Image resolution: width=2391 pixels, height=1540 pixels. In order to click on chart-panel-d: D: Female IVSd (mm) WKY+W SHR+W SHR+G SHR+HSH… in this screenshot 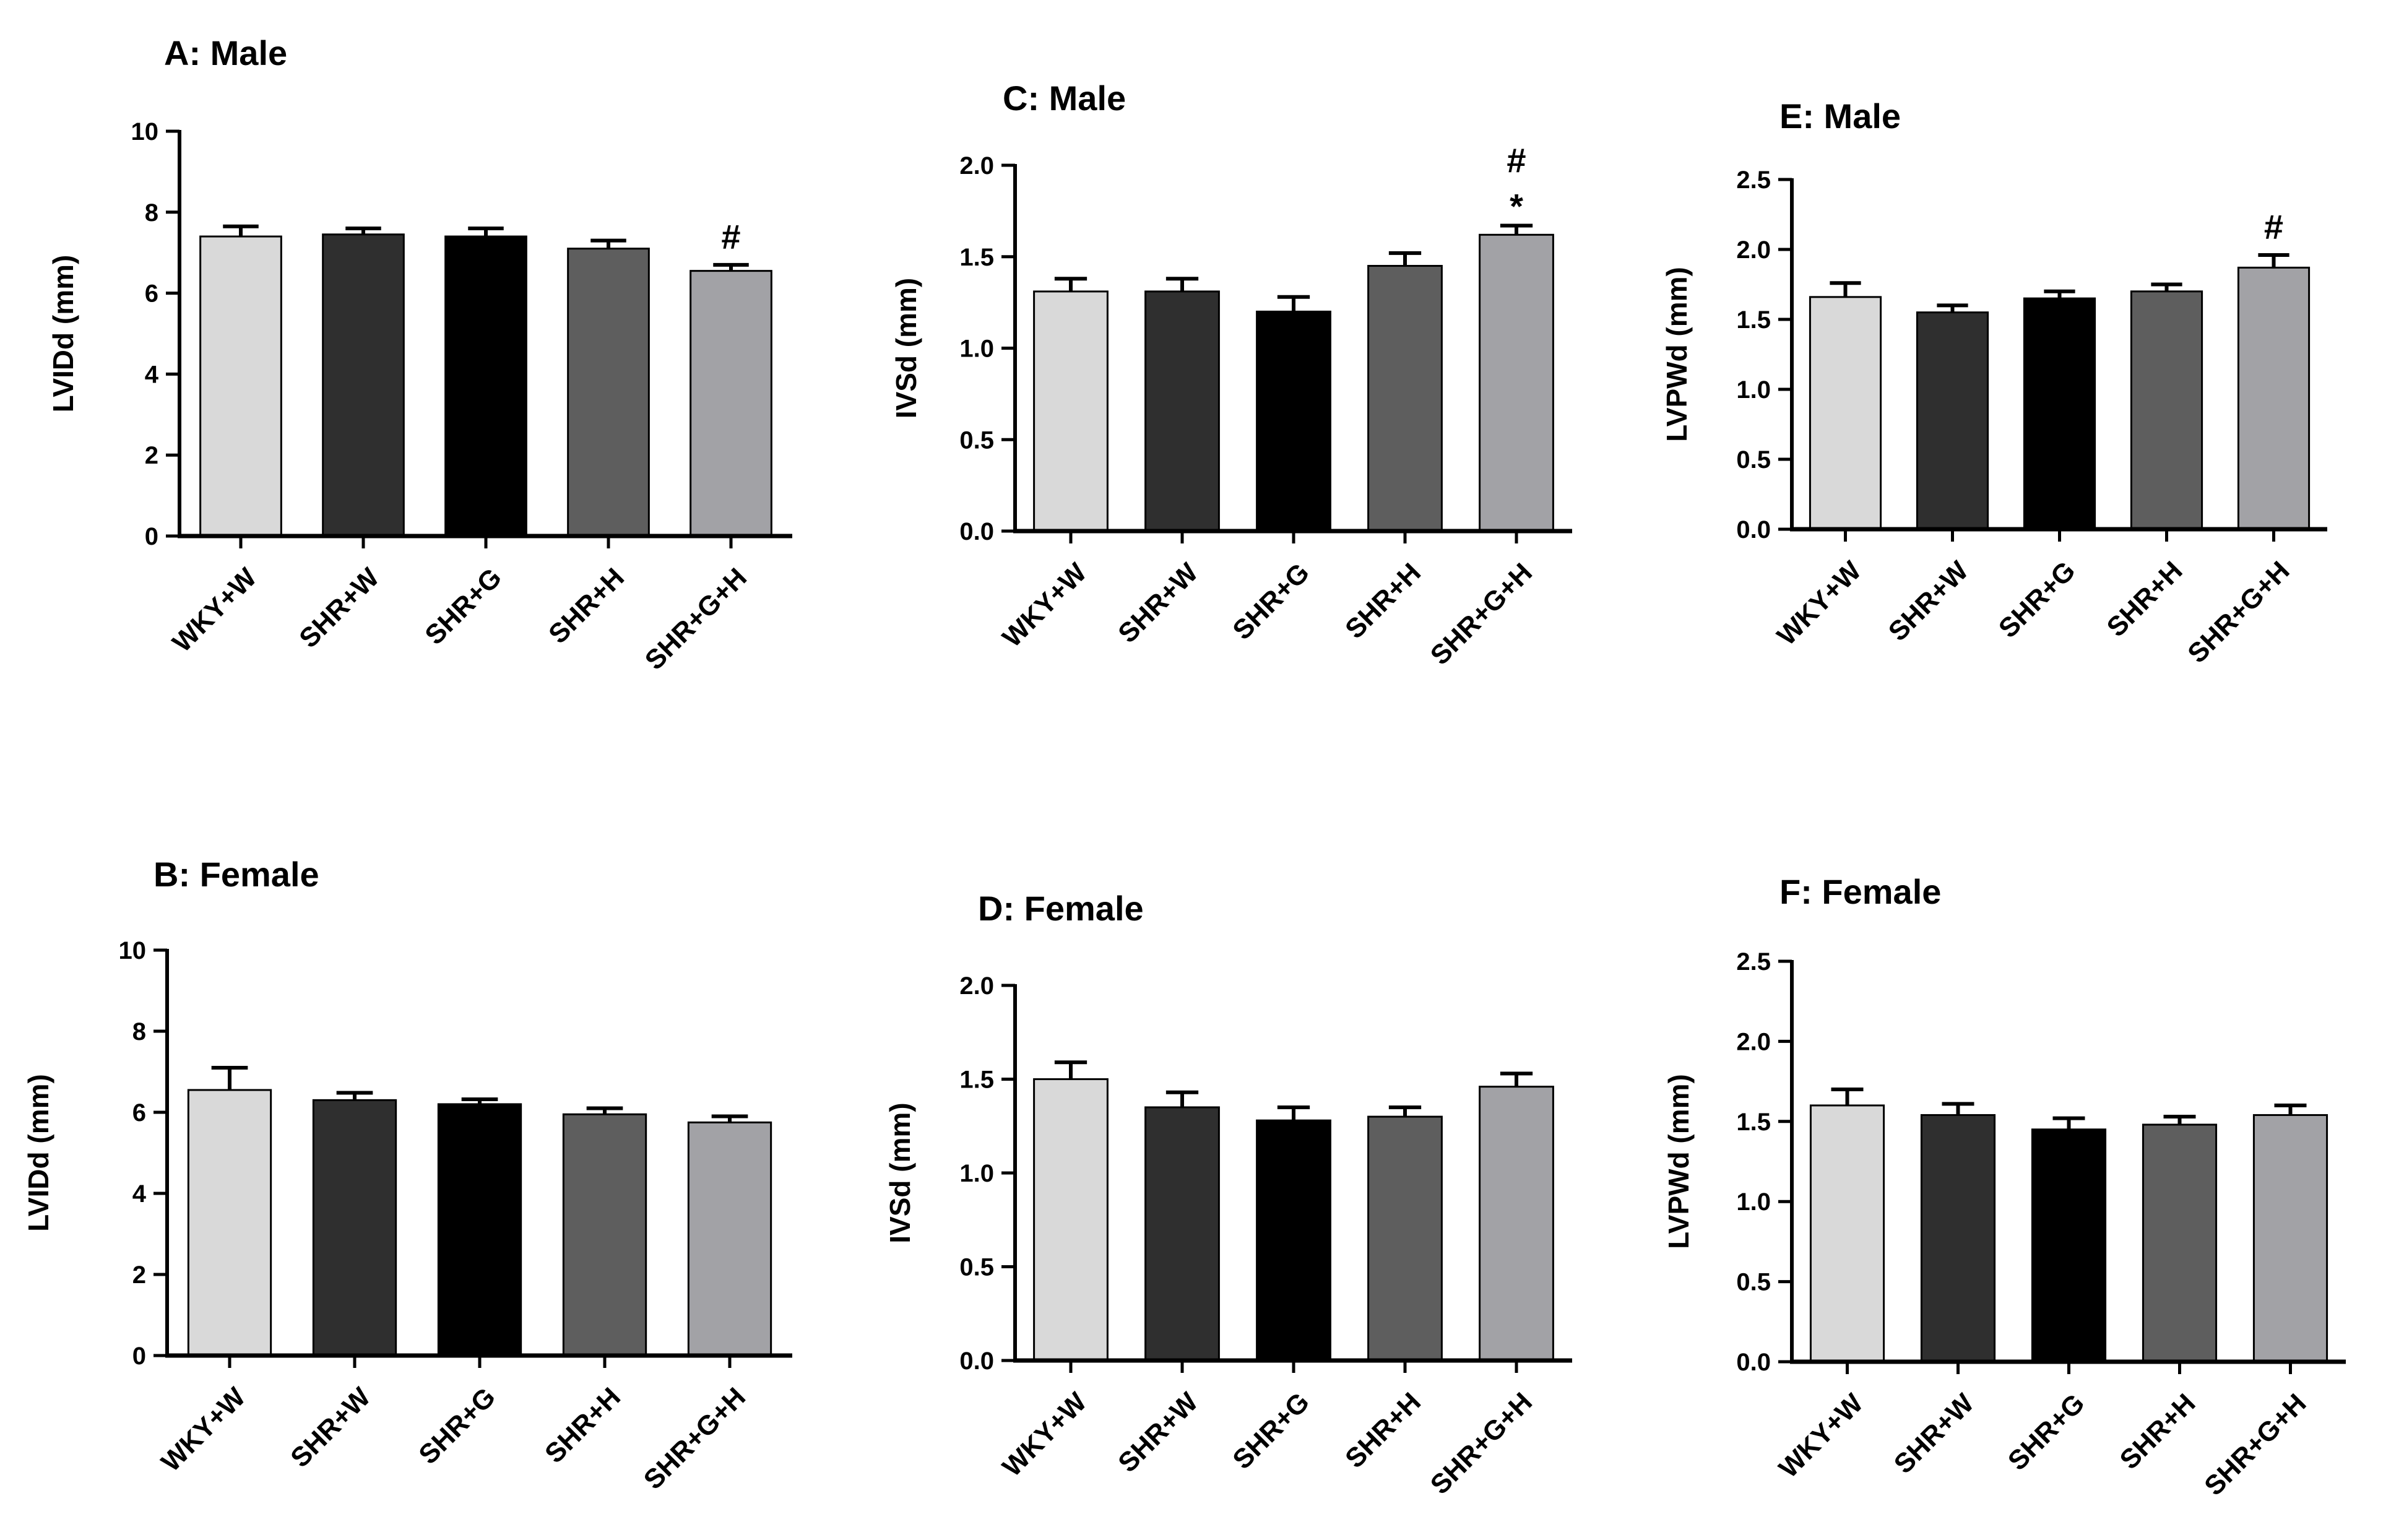, I will do `click(1228, 1194)`.